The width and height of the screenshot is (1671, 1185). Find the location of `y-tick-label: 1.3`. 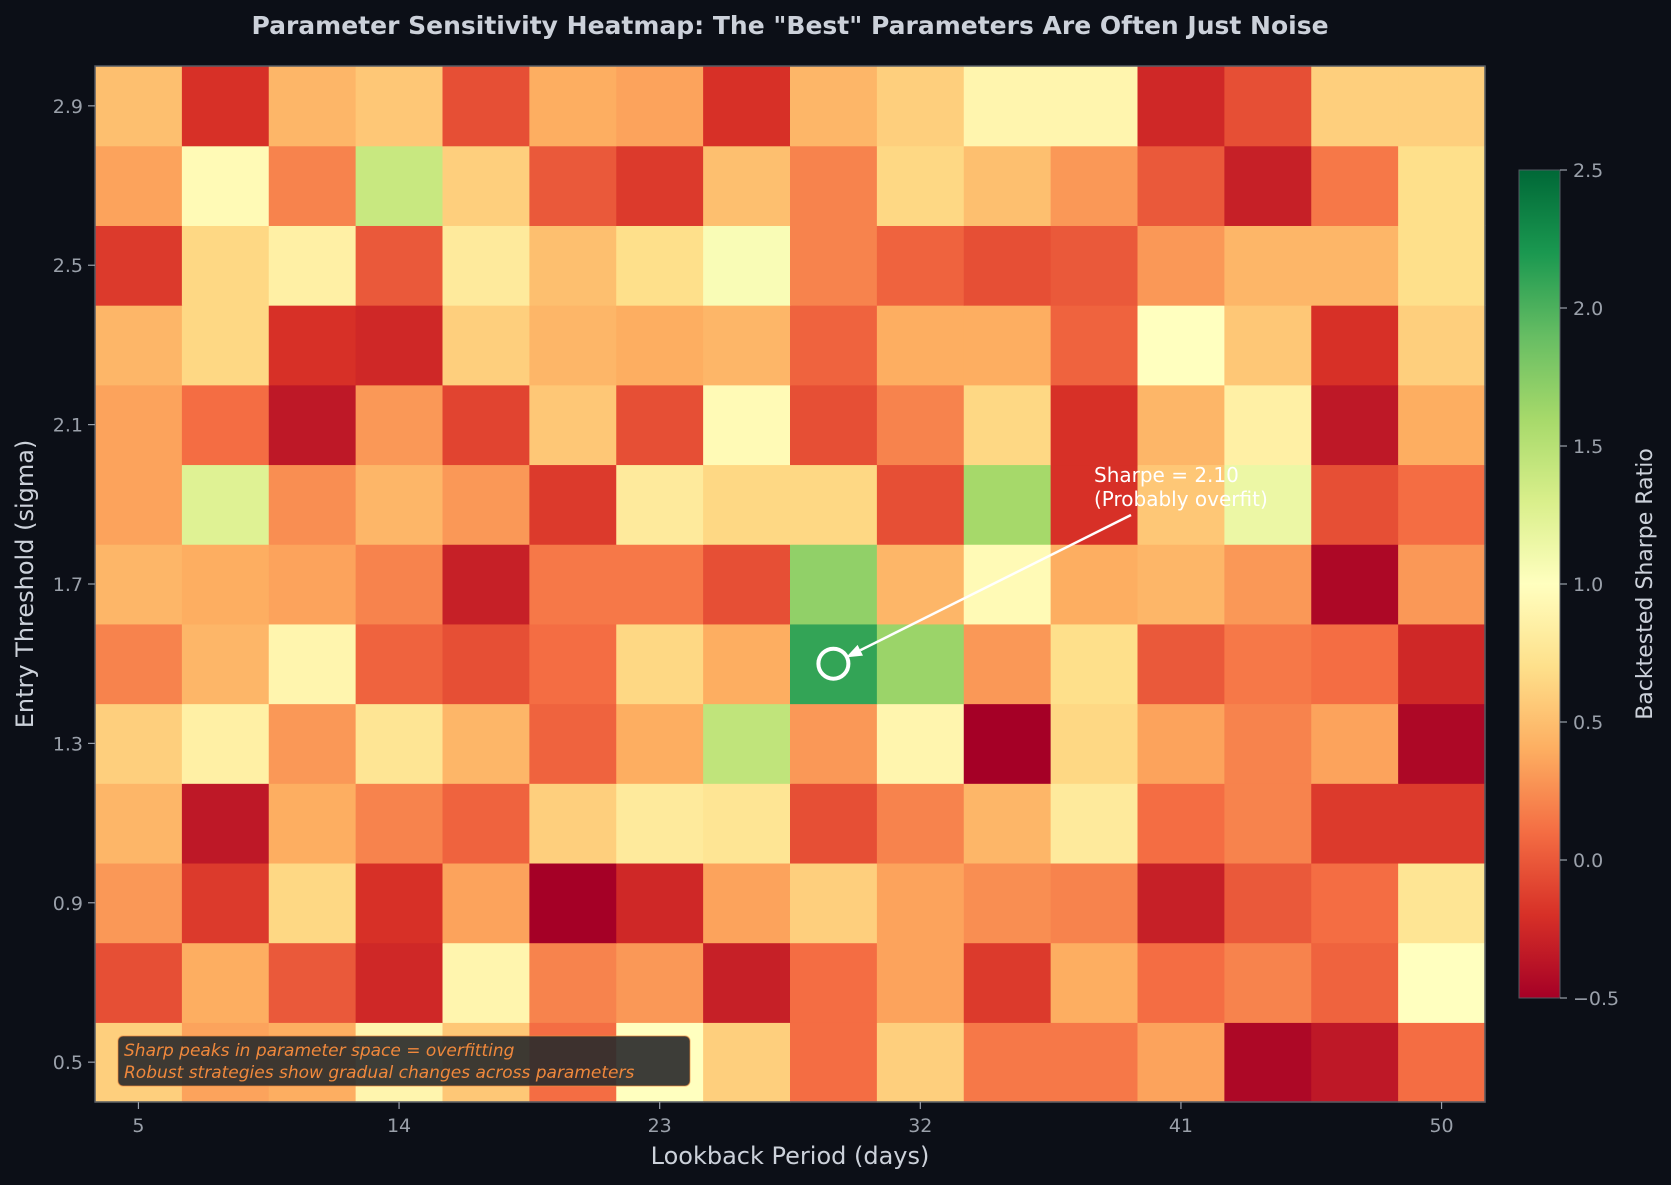

y-tick-label: 1.3 is located at coordinates (68, 744).